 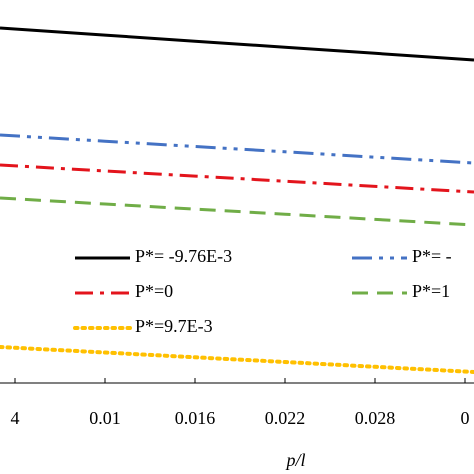 I want to click on x-tick-label: 0.01, so click(x=105, y=418).